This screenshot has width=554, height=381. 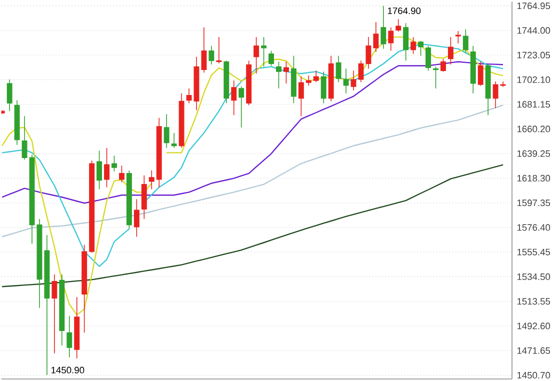 I want to click on annotation: 1764.90, so click(x=404, y=11).